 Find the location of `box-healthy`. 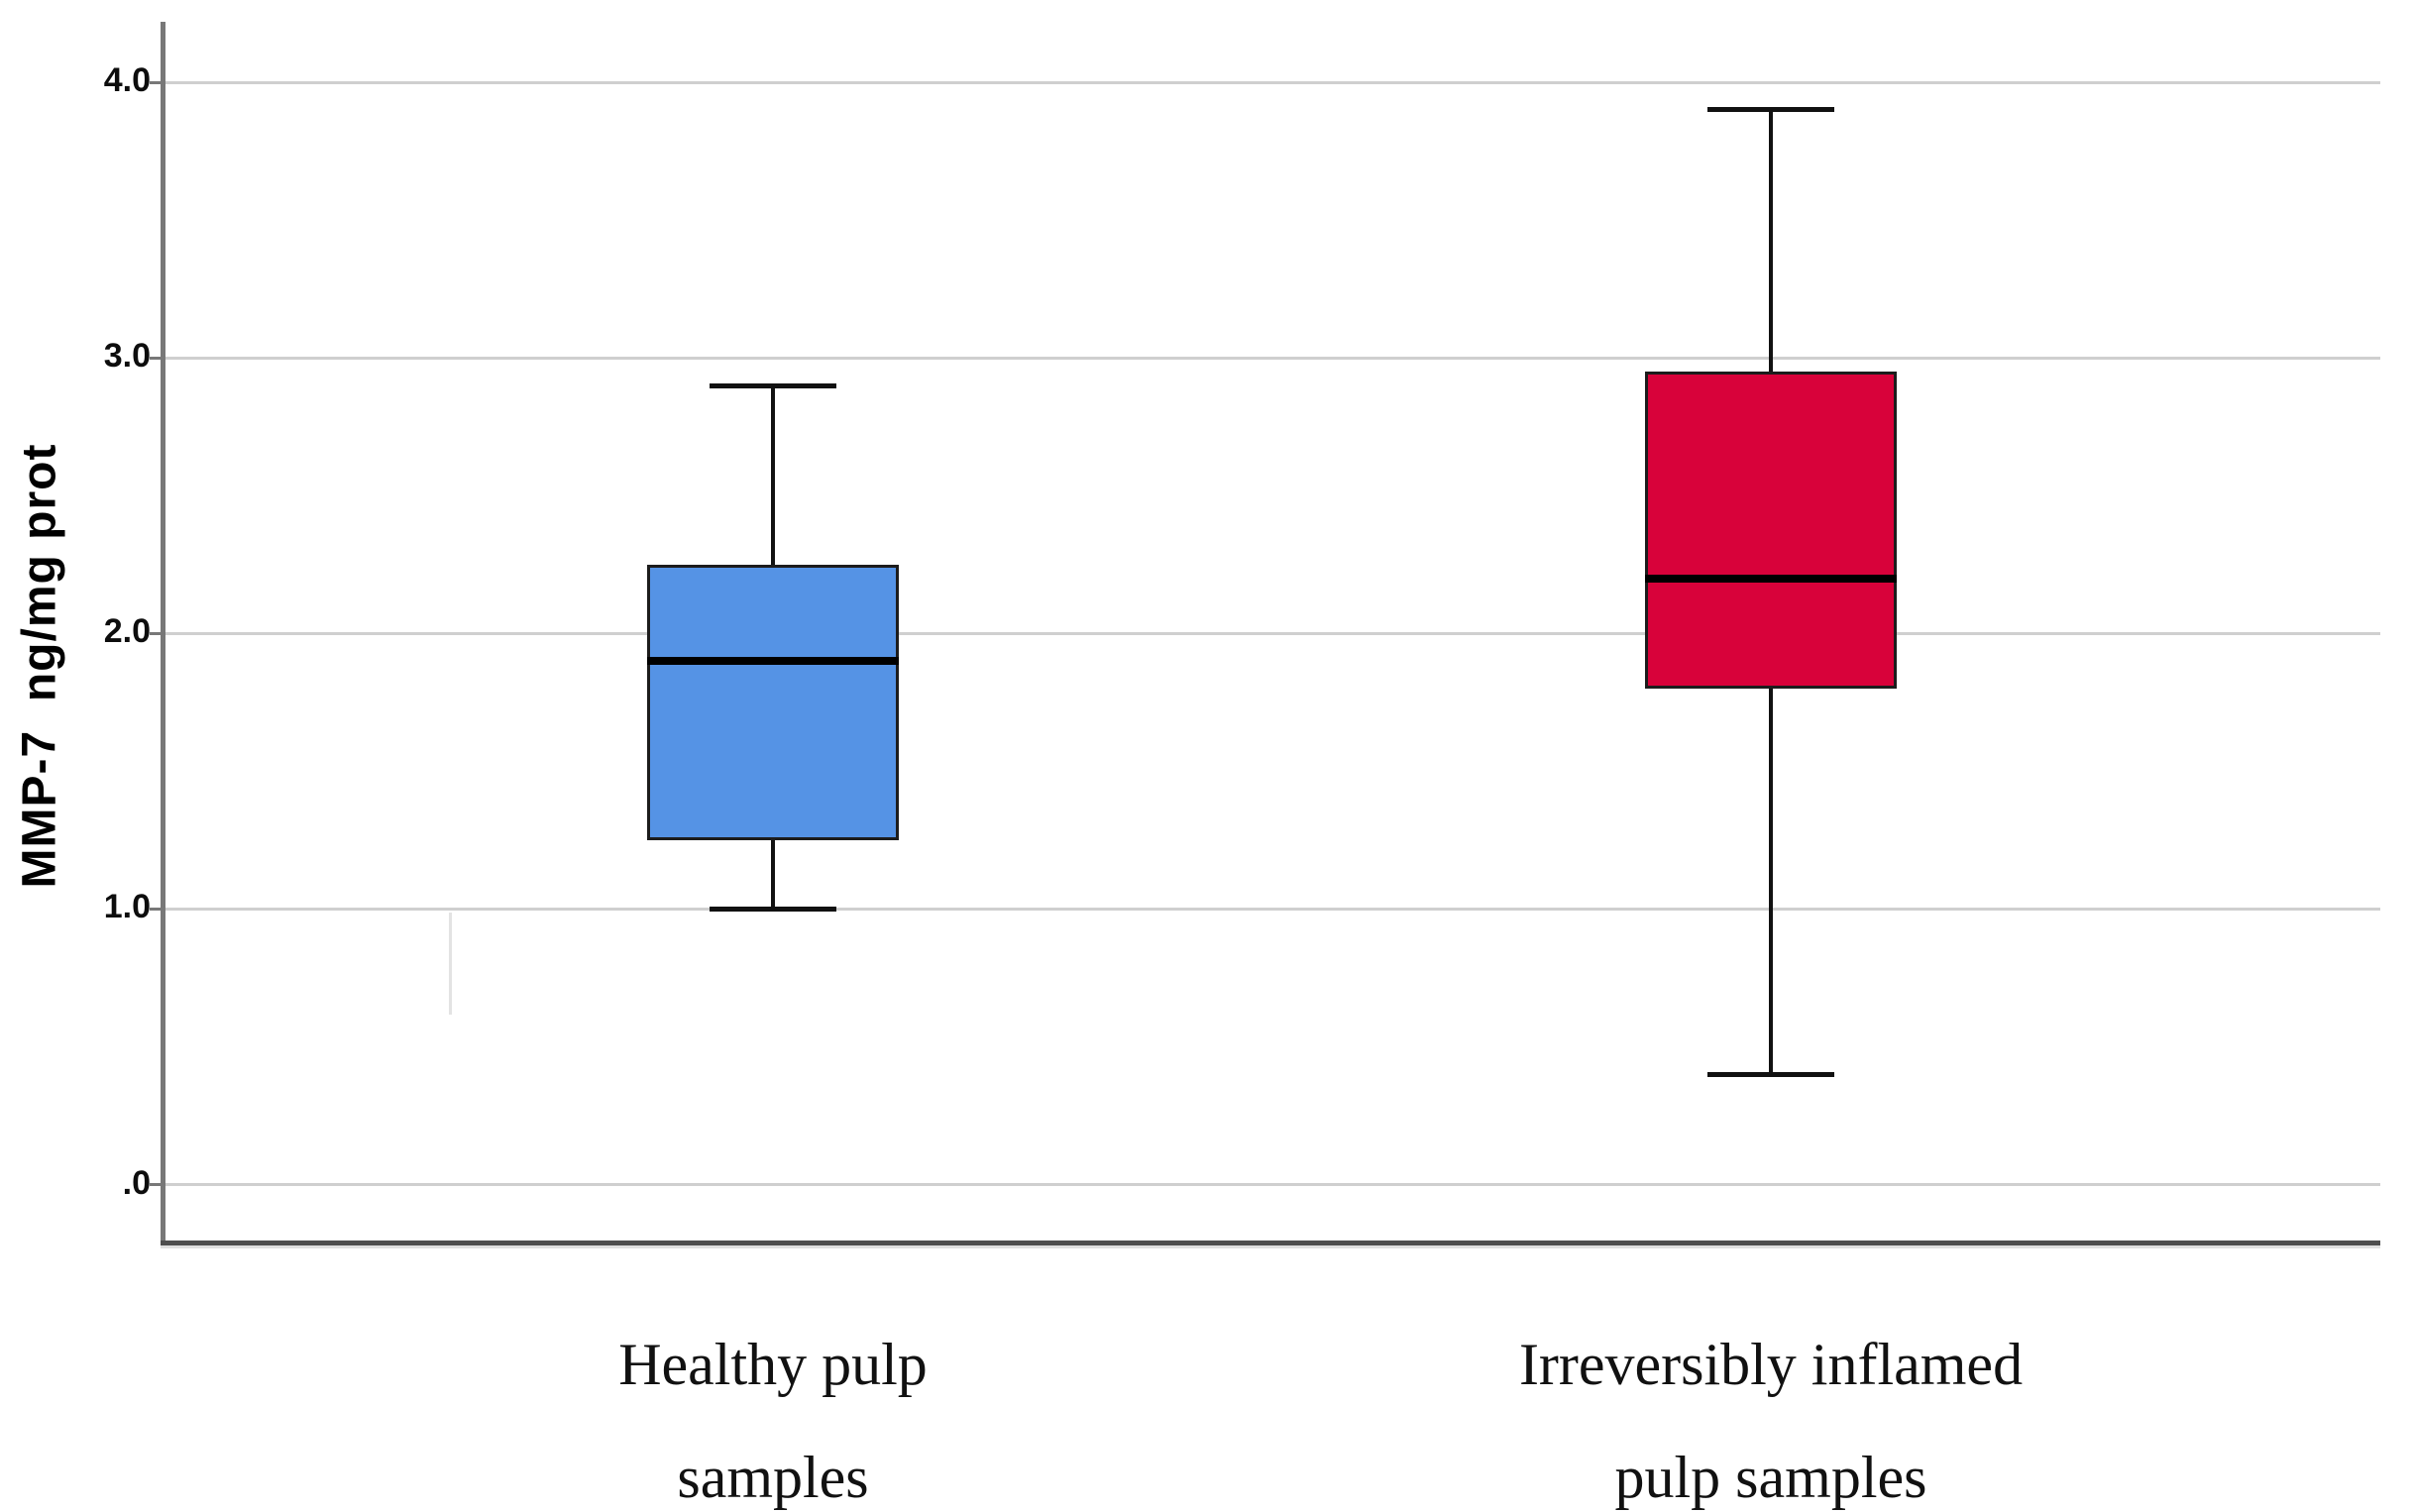

box-healthy is located at coordinates (773, 703).